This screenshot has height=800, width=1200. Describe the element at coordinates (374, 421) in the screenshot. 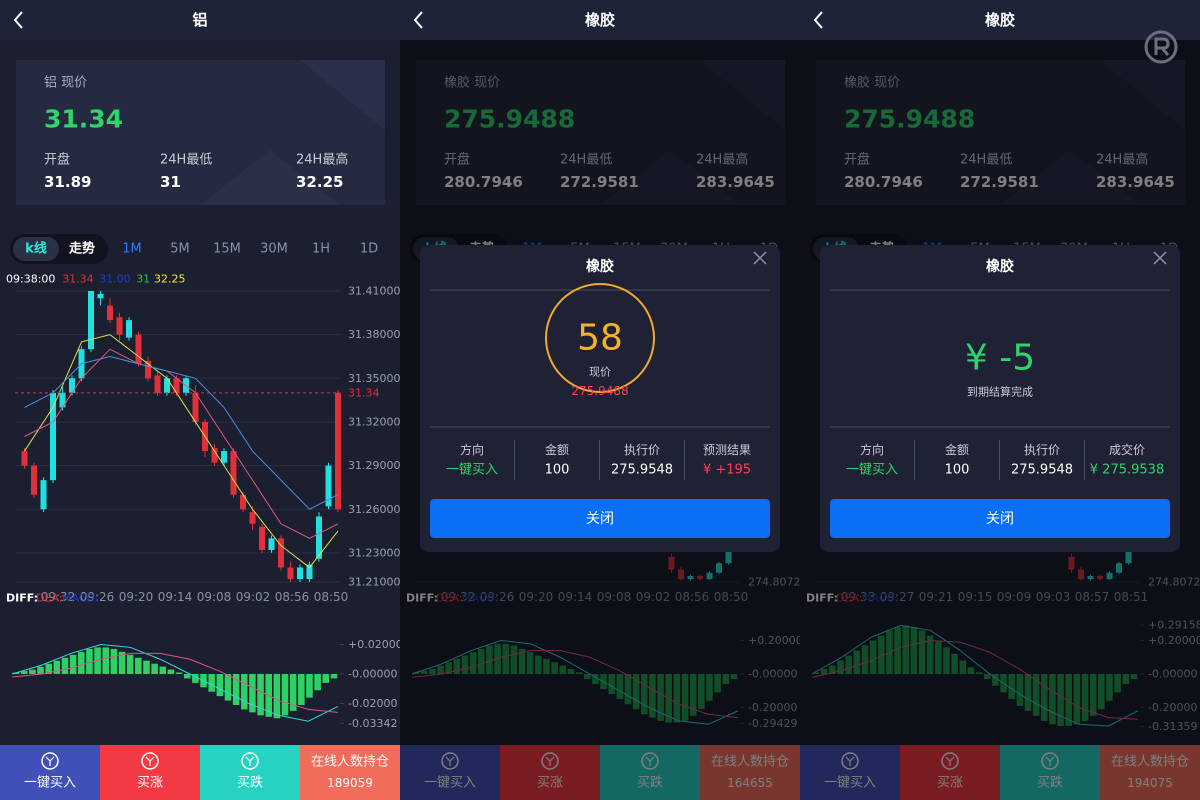

I see `y-tick-label: 31.32000` at that location.